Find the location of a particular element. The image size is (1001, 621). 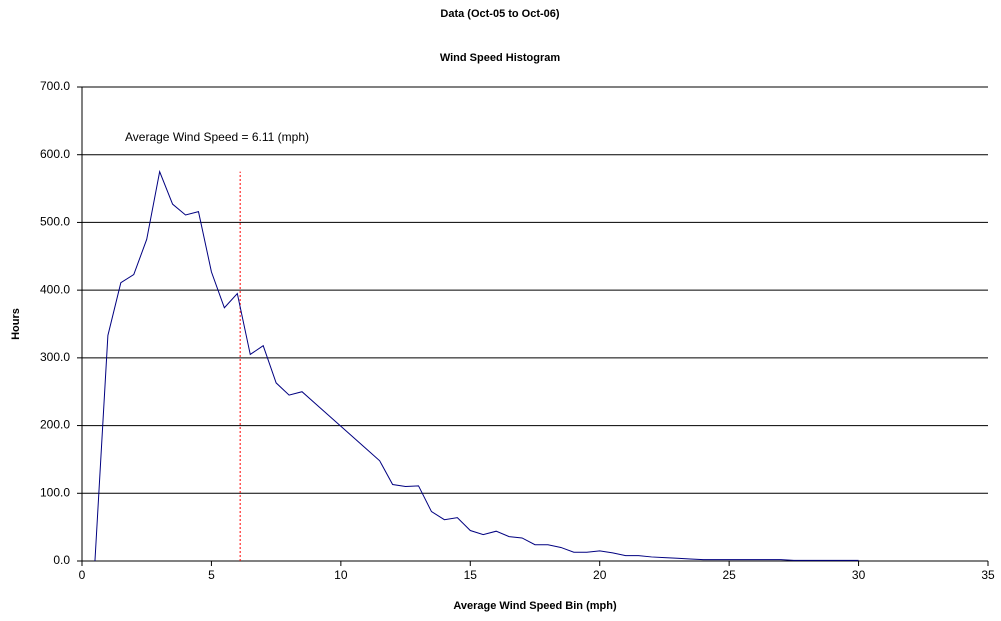

y-tick-label: 100.0 is located at coordinates (55, 492).